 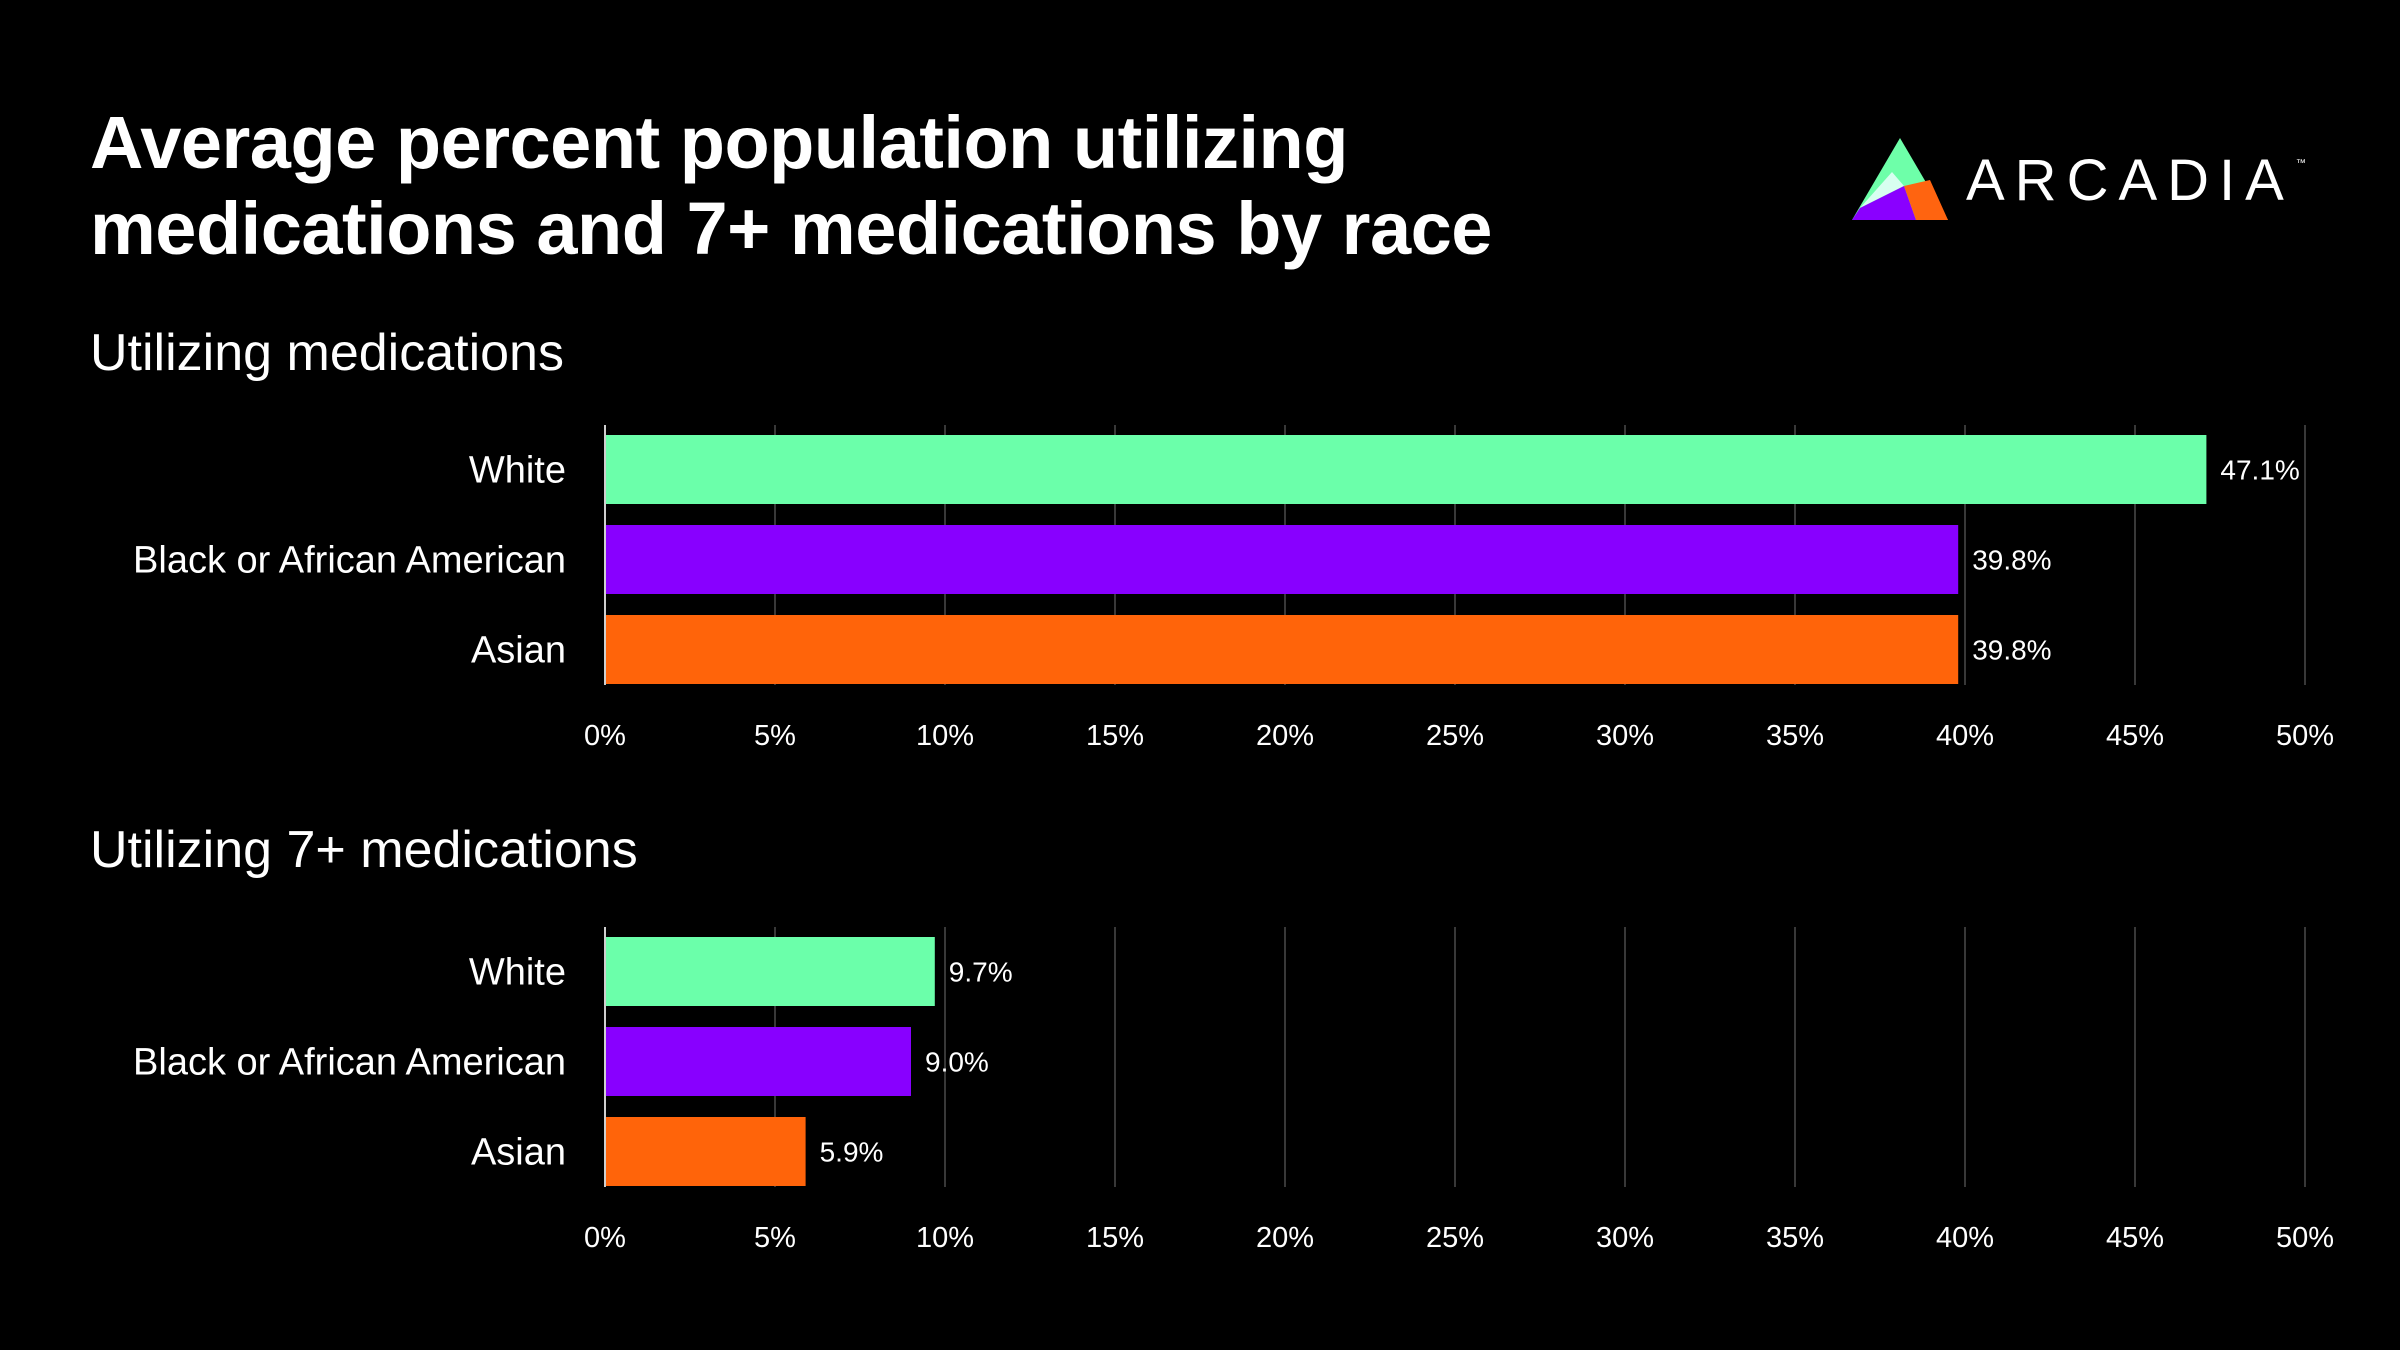 What do you see at coordinates (1900, 179) in the screenshot?
I see `arcadia-triangle-icon` at bounding box center [1900, 179].